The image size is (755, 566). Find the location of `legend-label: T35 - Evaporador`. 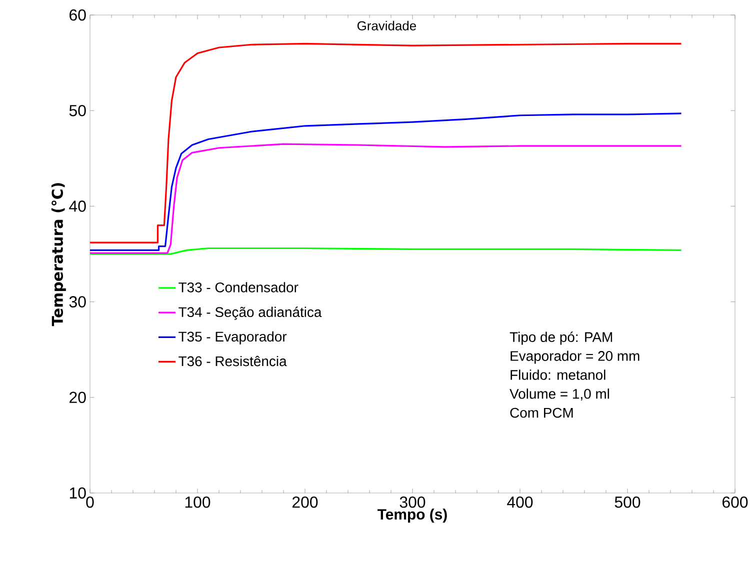

legend-label: T35 - Evaporador is located at coordinates (232, 337).